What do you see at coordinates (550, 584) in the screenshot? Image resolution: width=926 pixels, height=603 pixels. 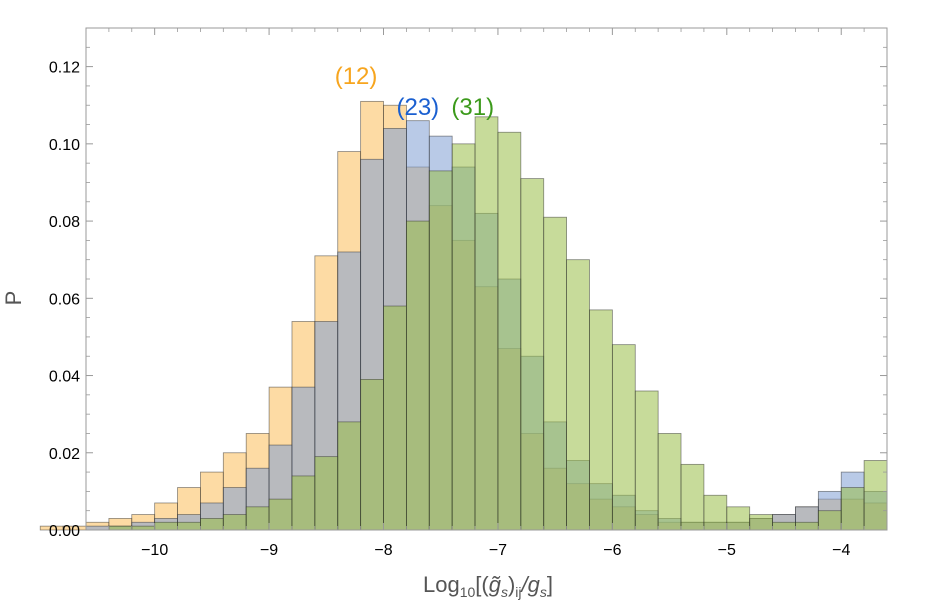 I see `x-title-bracket-close: ]` at bounding box center [550, 584].